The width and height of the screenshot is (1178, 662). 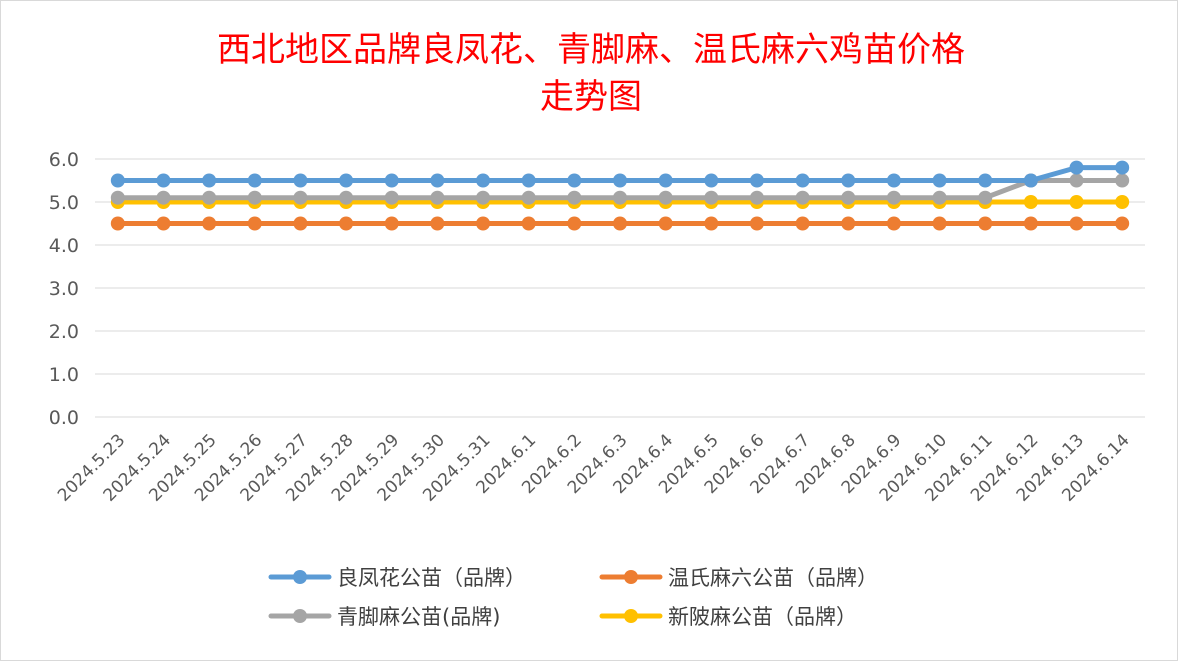 I want to click on legend-label: 温氏麻六公苗（品牌）, so click(x=773, y=578).